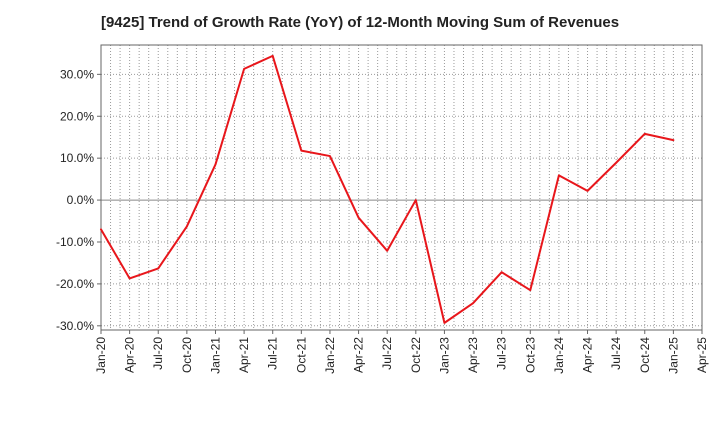  What do you see at coordinates (588, 355) in the screenshot?
I see `x-tick-label: Apr-24` at bounding box center [588, 355].